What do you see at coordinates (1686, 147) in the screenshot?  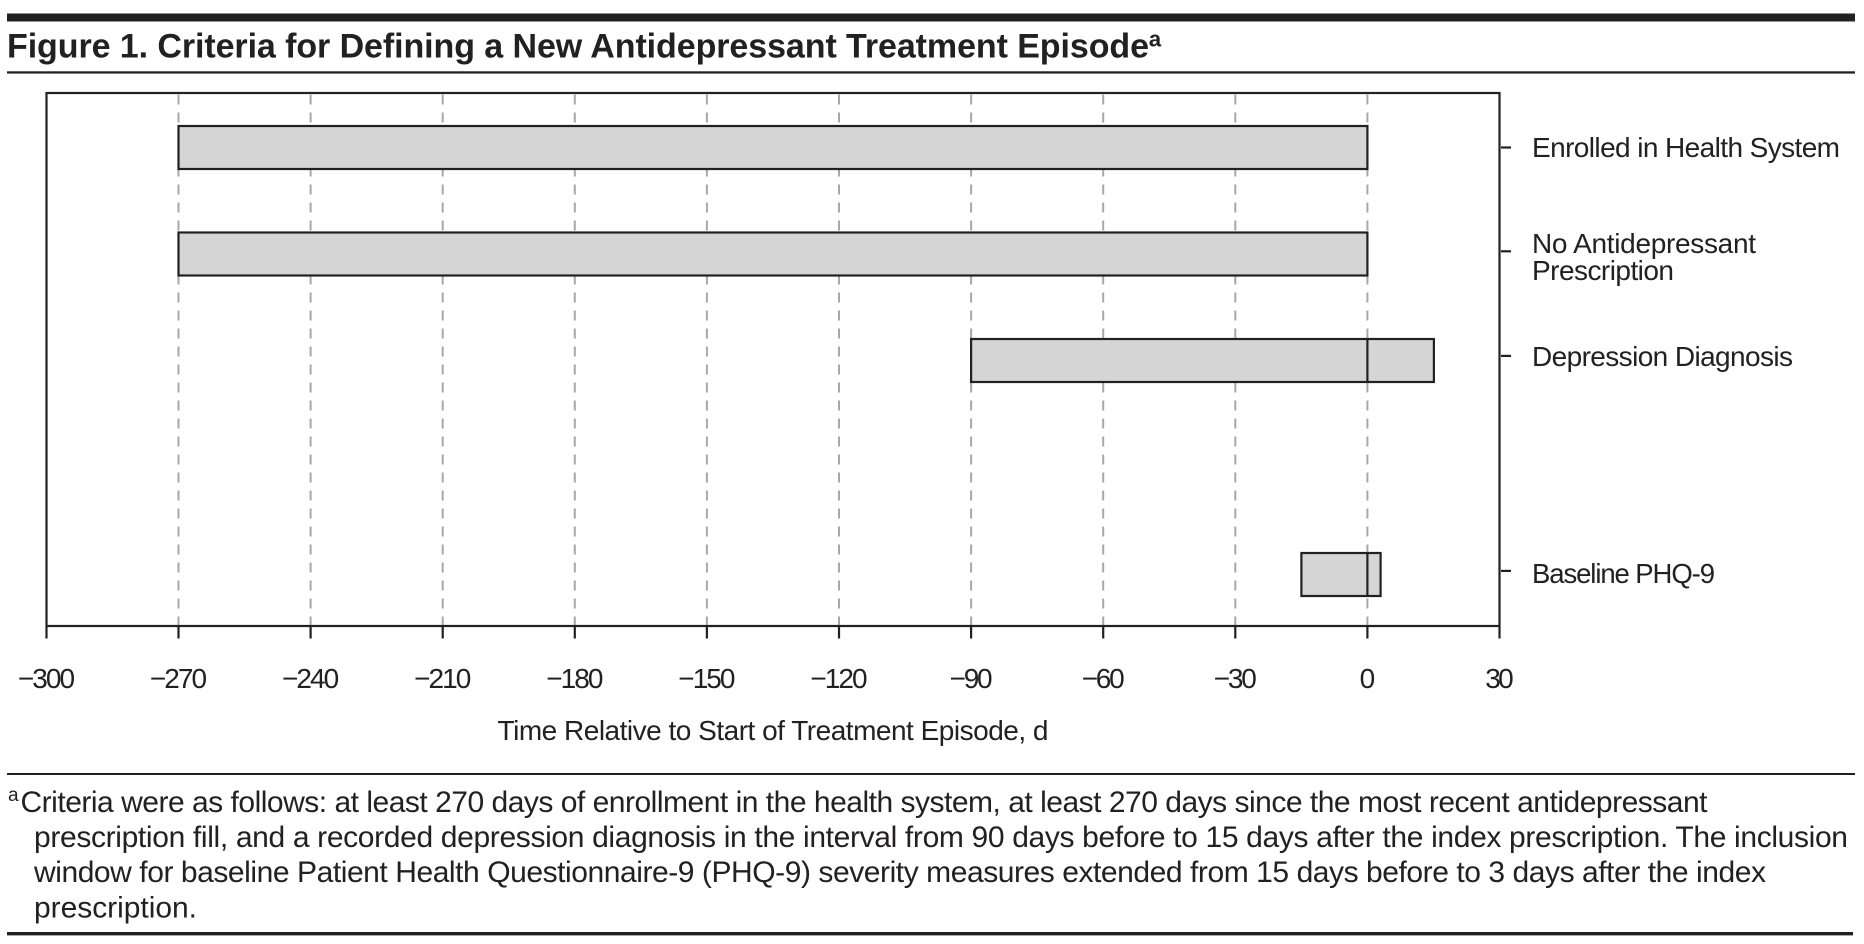 I see `svg-text: Enrolled in Health System` at bounding box center [1686, 147].